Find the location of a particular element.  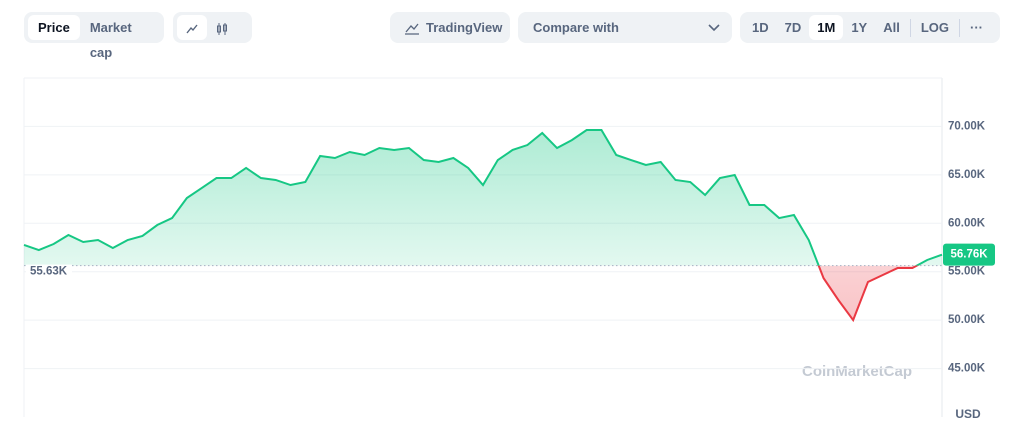

more-button: ··· is located at coordinates (977, 27).